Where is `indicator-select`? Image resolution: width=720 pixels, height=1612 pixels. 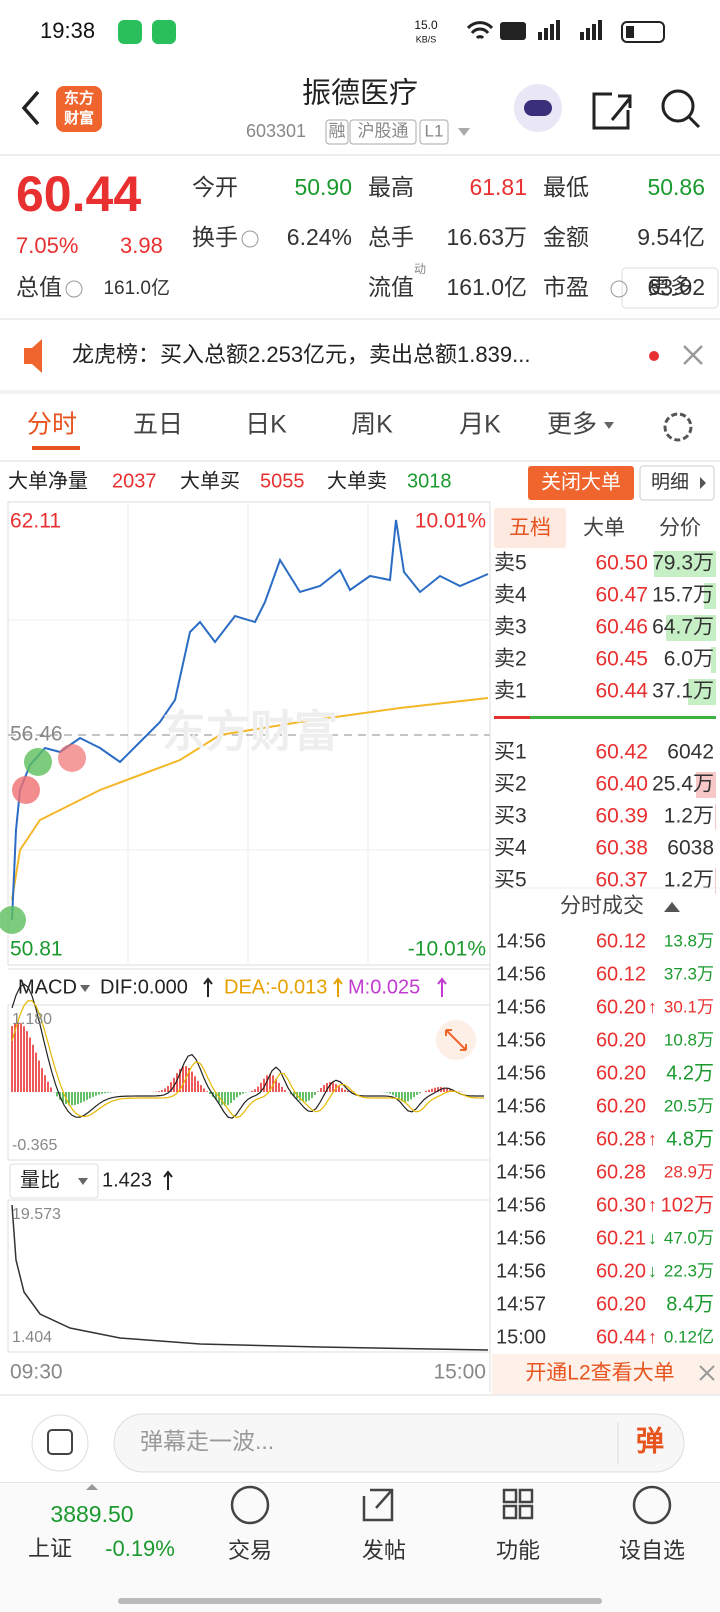
indicator-select is located at coordinates (54, 1181).